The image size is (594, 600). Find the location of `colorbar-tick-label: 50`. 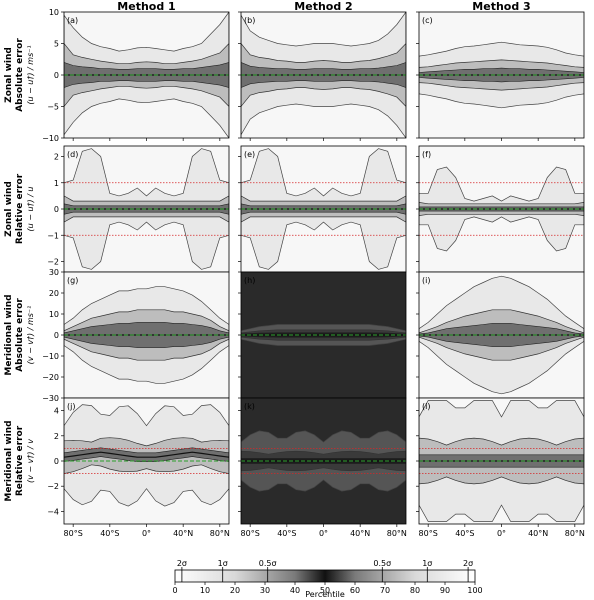

colorbar-tick-label: 50 is located at coordinates (325, 590).